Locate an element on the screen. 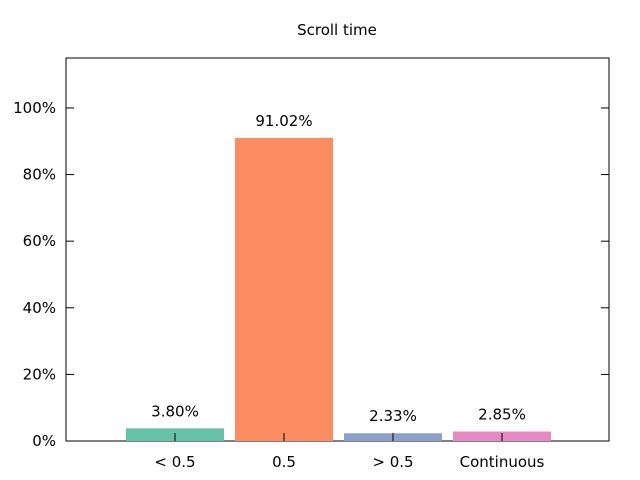 This screenshot has height=480, width=640. y-tick-label: 100% is located at coordinates (34, 108).